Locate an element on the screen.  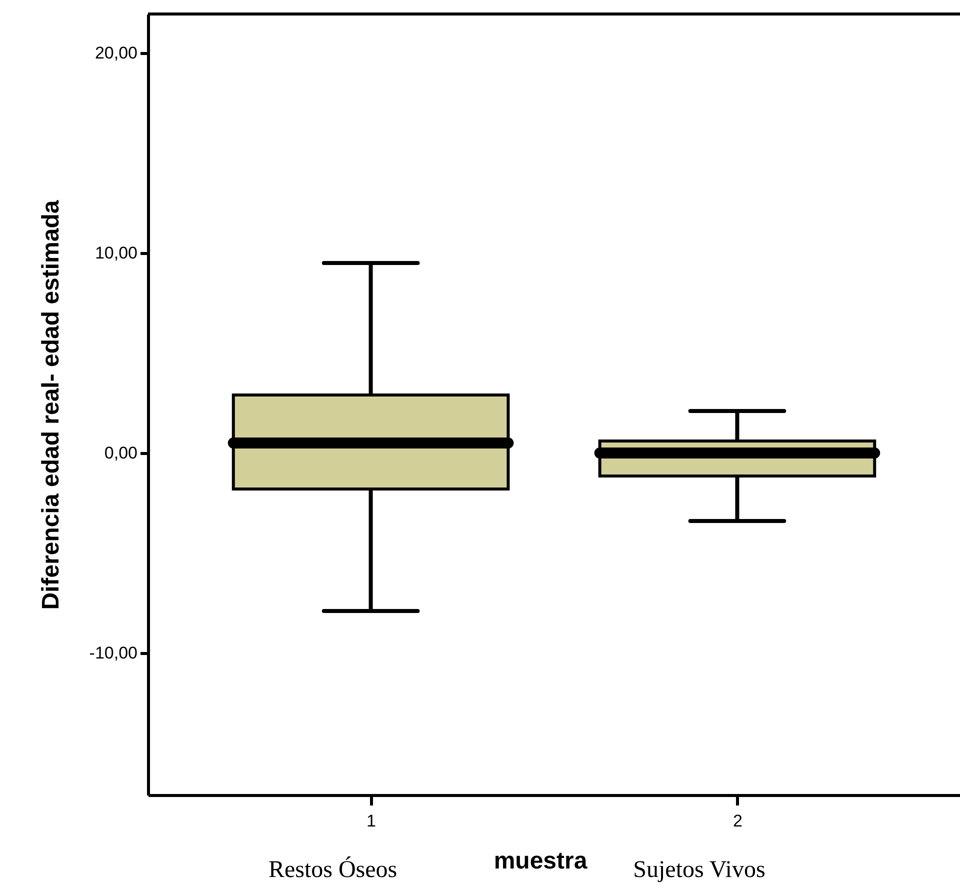
x-tick-label: 2 is located at coordinates (737, 821).